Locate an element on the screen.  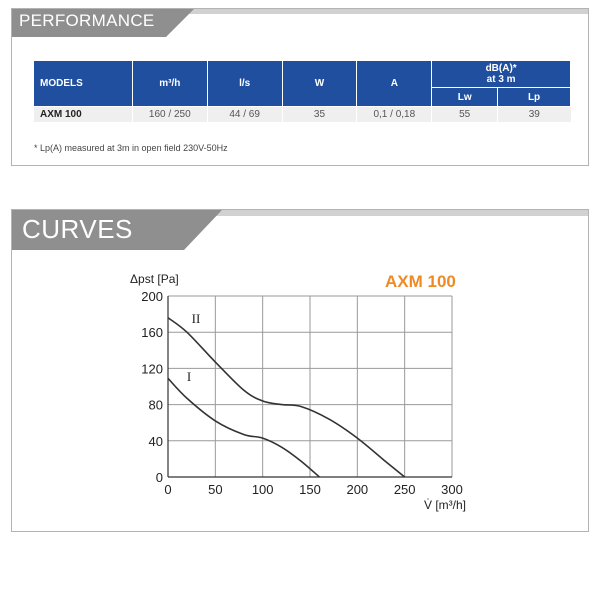
x-tick-label: 200 is located at coordinates (357, 489).